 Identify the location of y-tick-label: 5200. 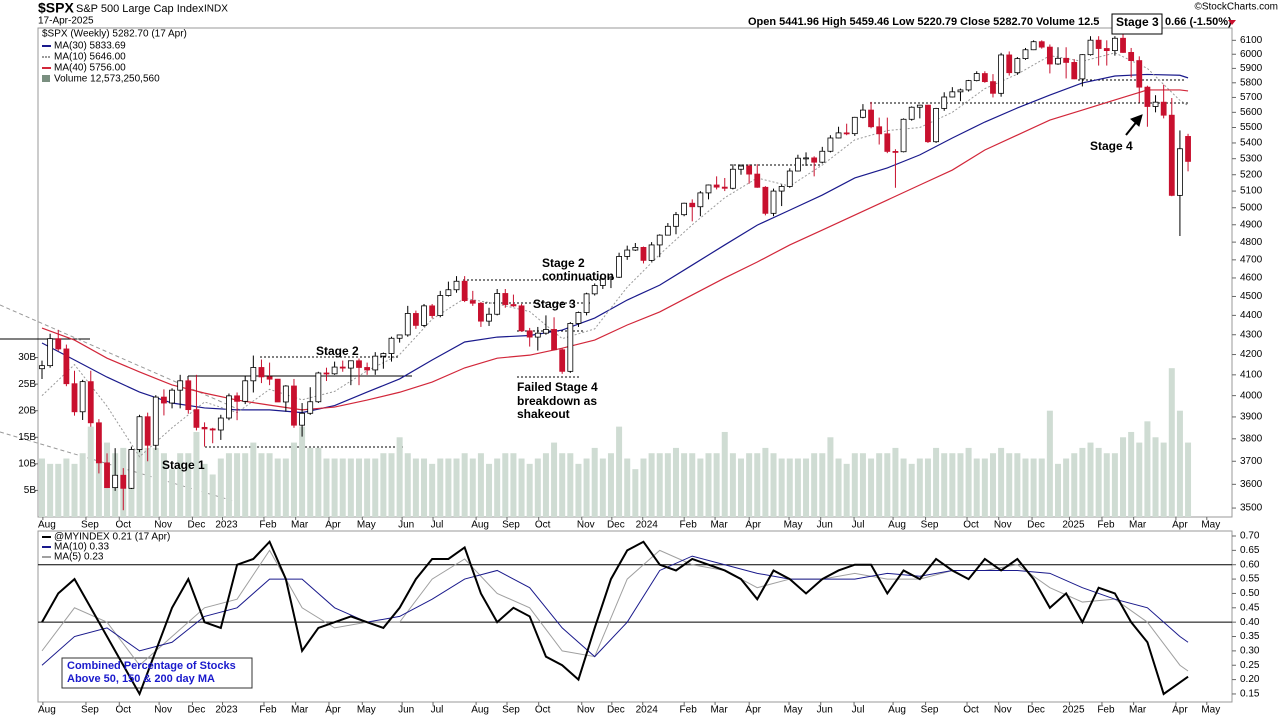
(1251, 174).